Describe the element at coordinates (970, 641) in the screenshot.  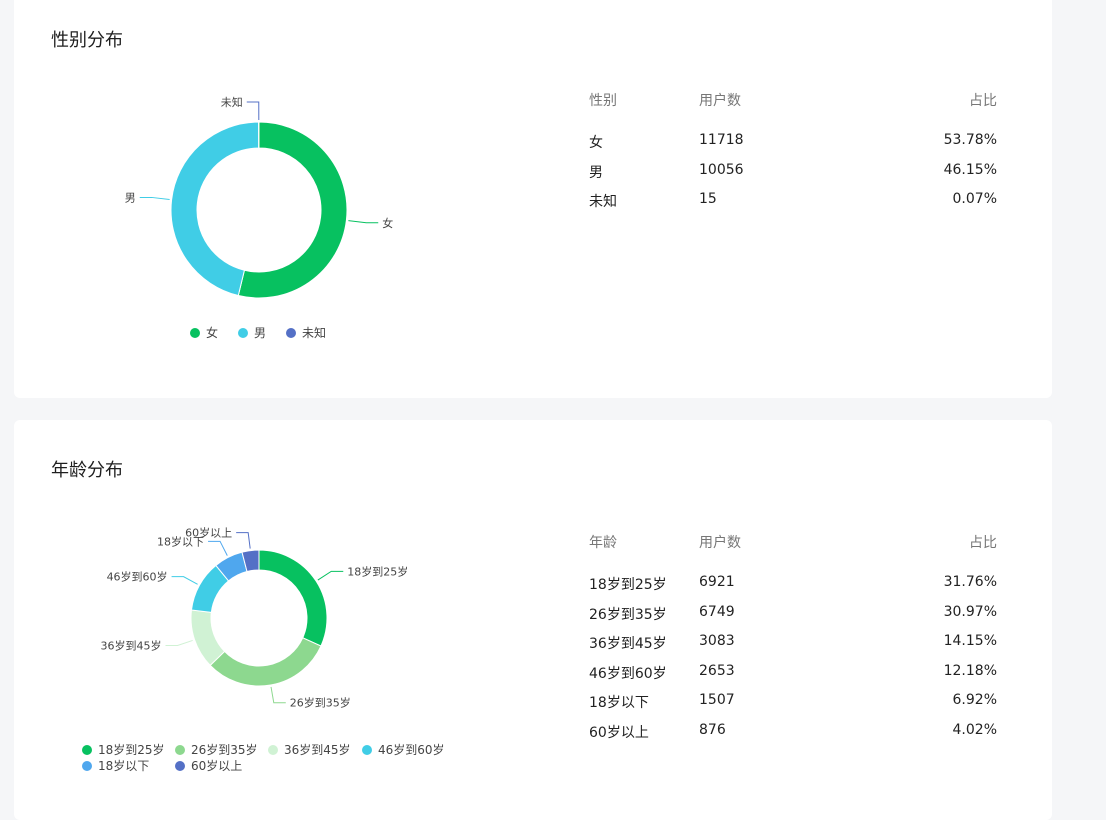
I see `row-pct: 14.15%` at that location.